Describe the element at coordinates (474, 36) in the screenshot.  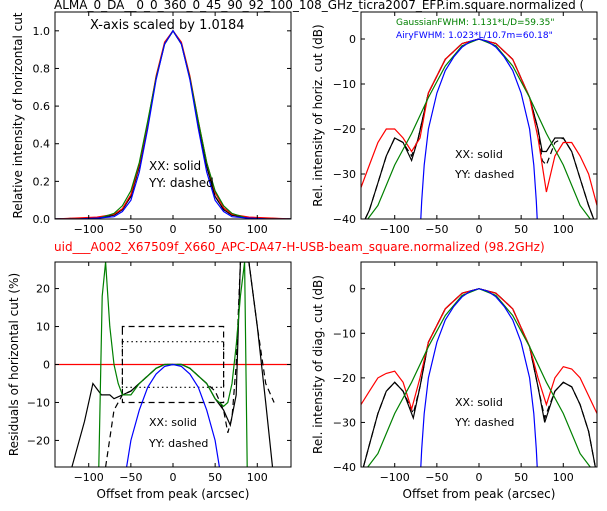
I see `plot-annotation: AiryFWHM: 1.023*L/10.7m=60.18"` at that location.